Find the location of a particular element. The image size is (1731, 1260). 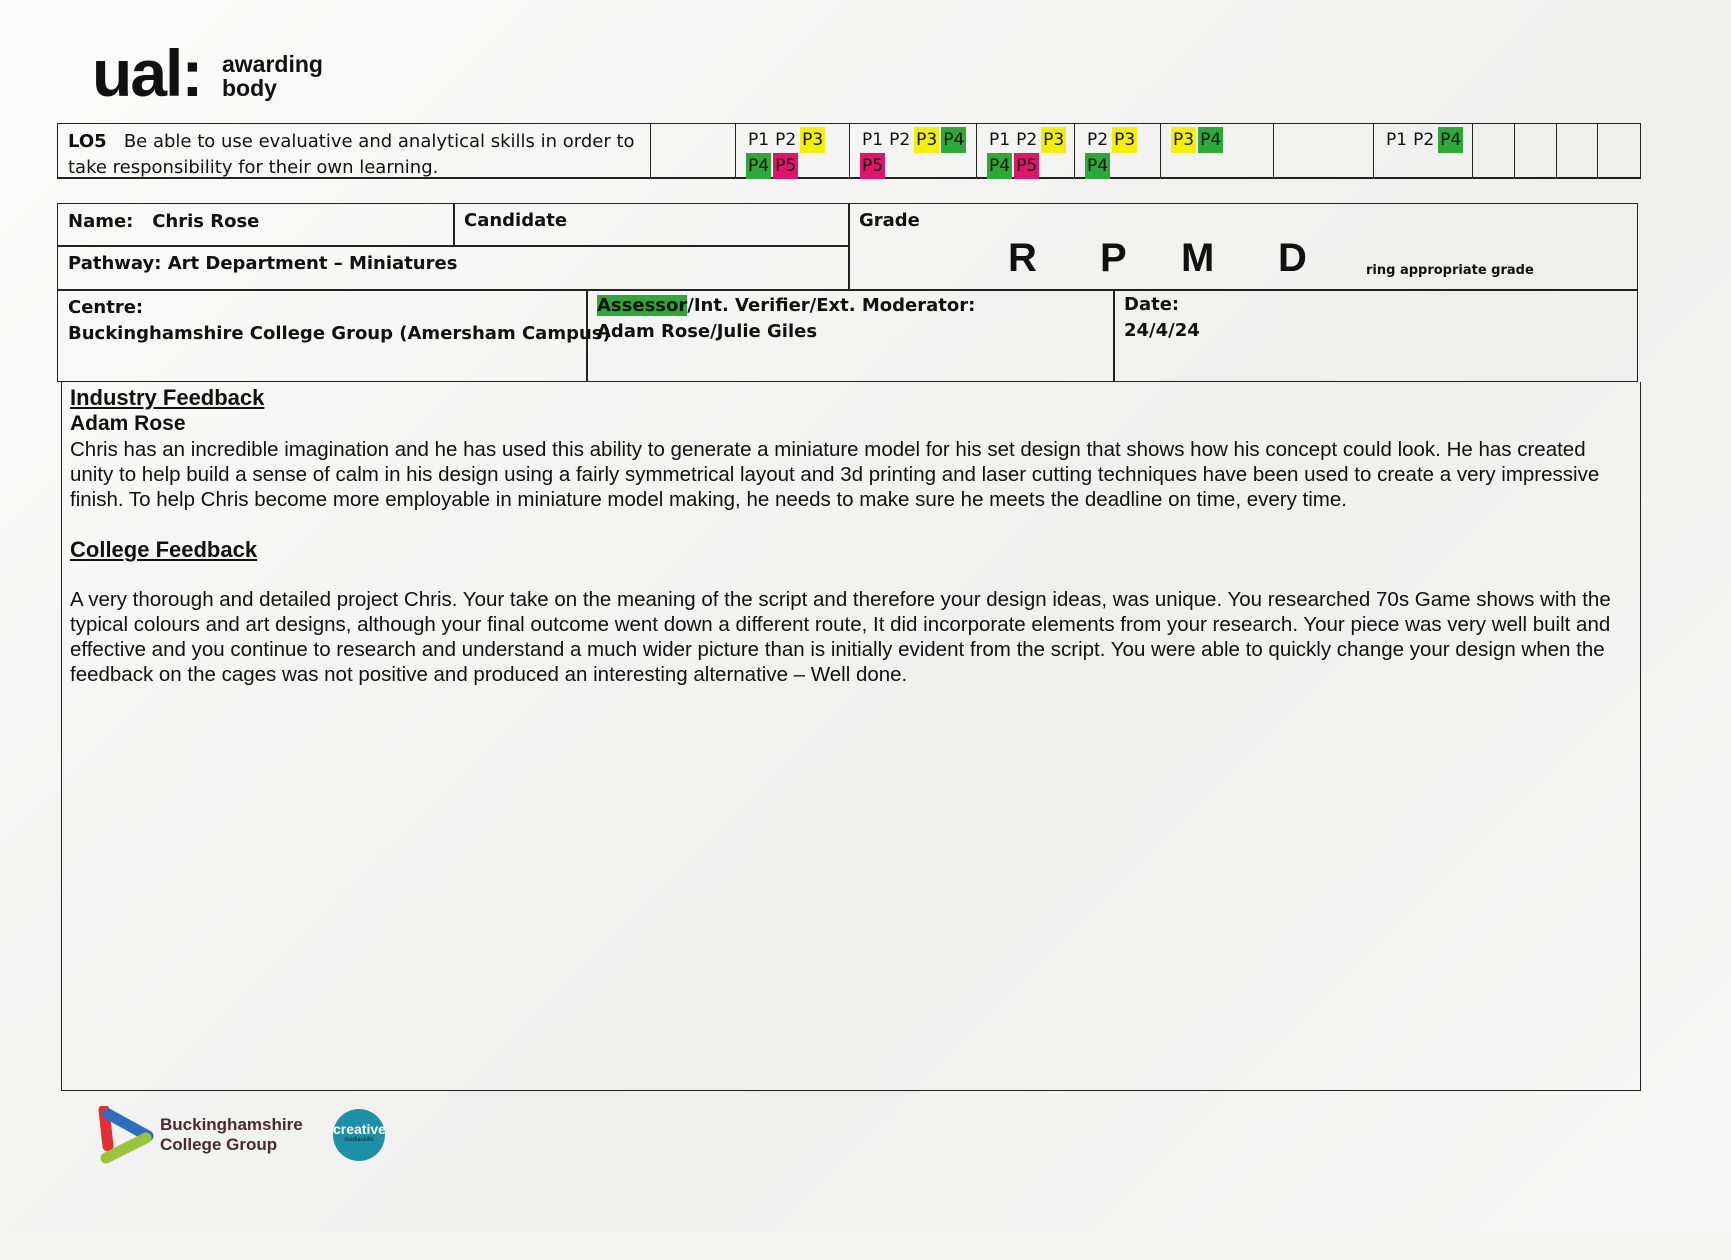

name-field: Name: Chris Rose is located at coordinates (164, 221).